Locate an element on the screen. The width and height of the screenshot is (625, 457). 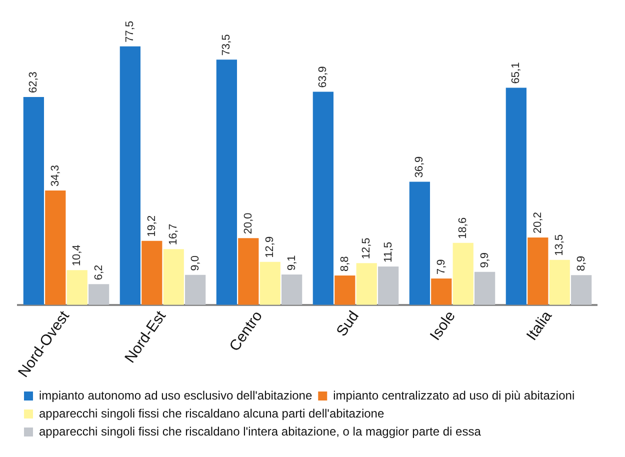
data-label: 9,1 is located at coordinates (292, 263).